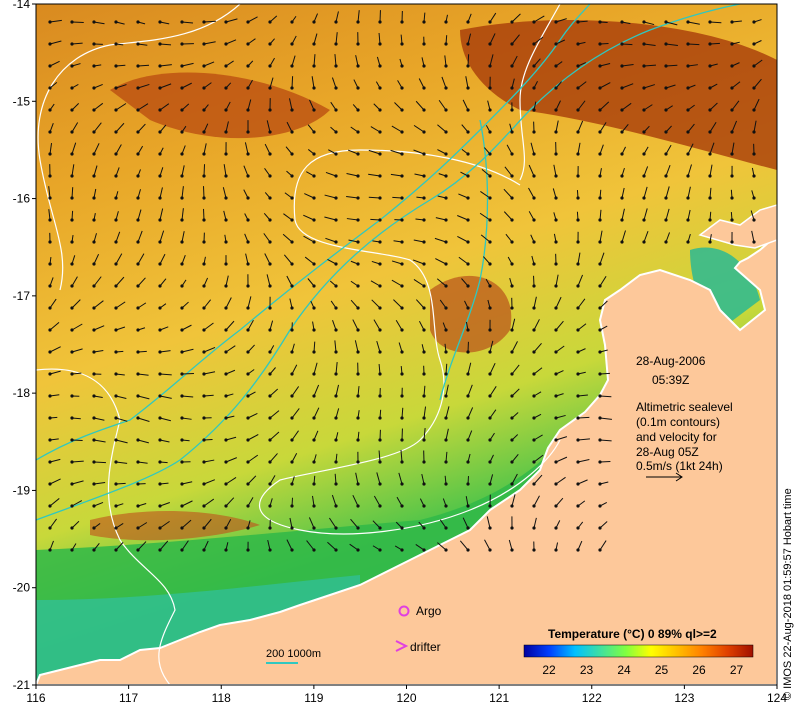  Describe the element at coordinates (22, 393) in the screenshot. I see `y-tick-label: -18` at that location.